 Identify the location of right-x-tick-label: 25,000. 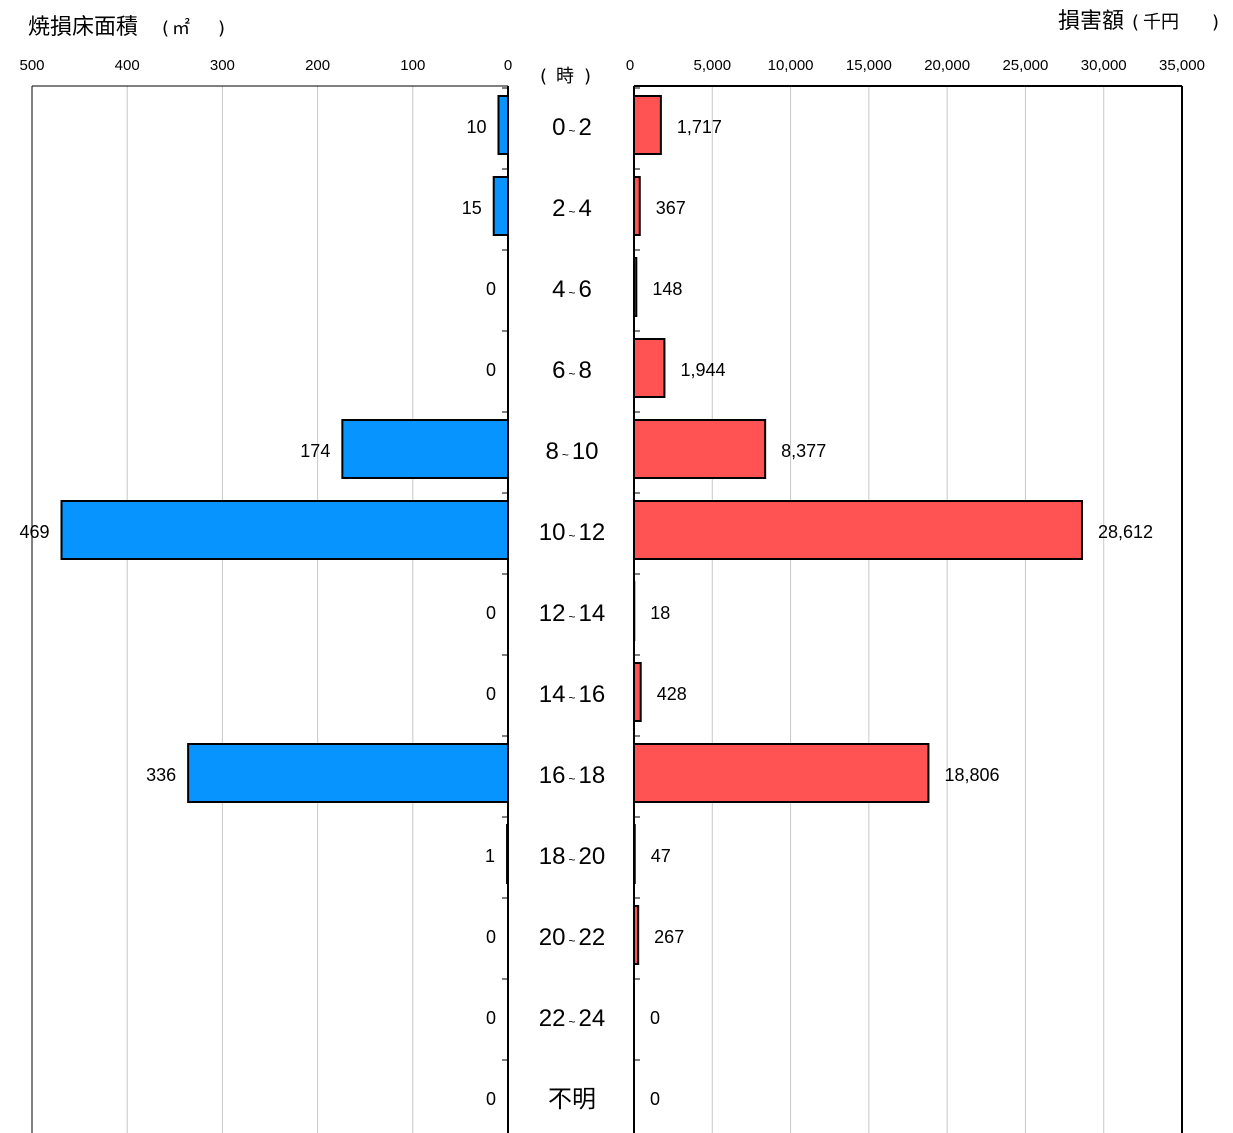
(1025, 65).